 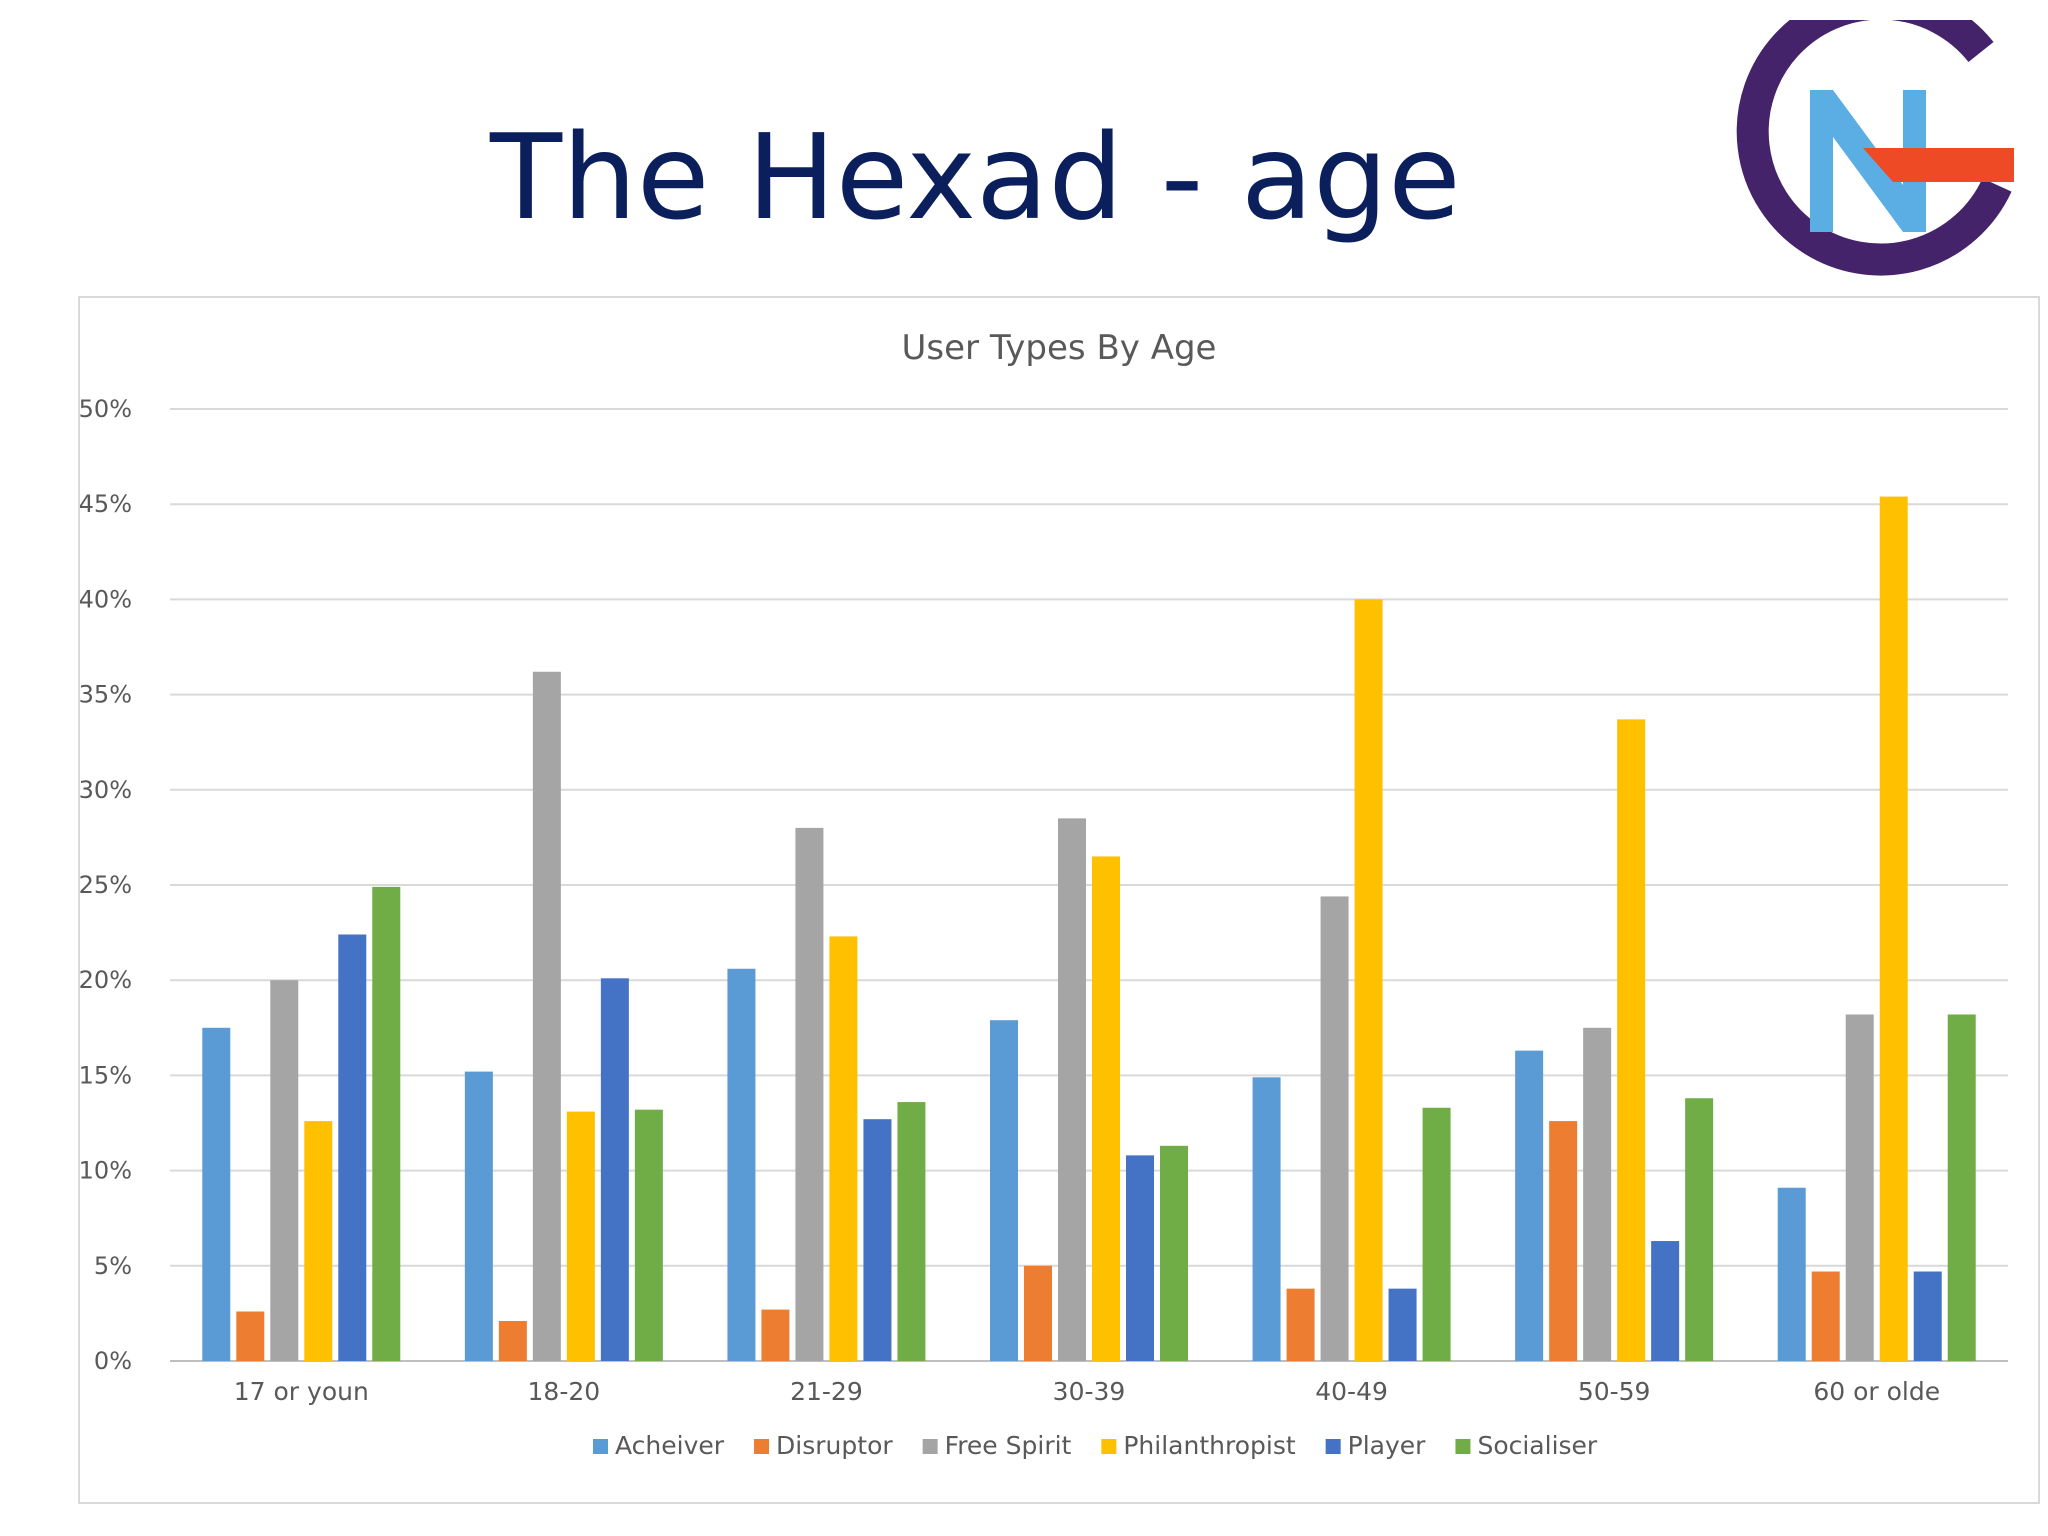 What do you see at coordinates (670, 1445) in the screenshot?
I see `legend-label: Acheiver` at bounding box center [670, 1445].